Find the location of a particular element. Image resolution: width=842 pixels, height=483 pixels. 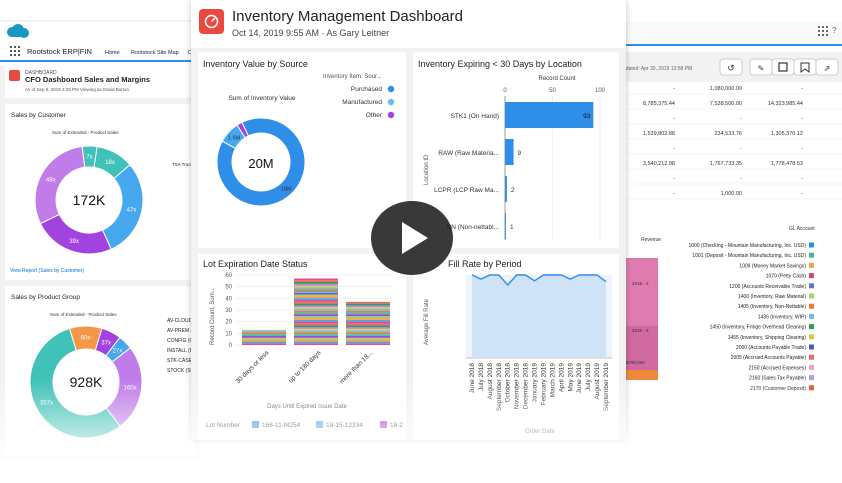

expiring-title: Inventory Expiring < 30 Days by Location is located at coordinates (500, 64).